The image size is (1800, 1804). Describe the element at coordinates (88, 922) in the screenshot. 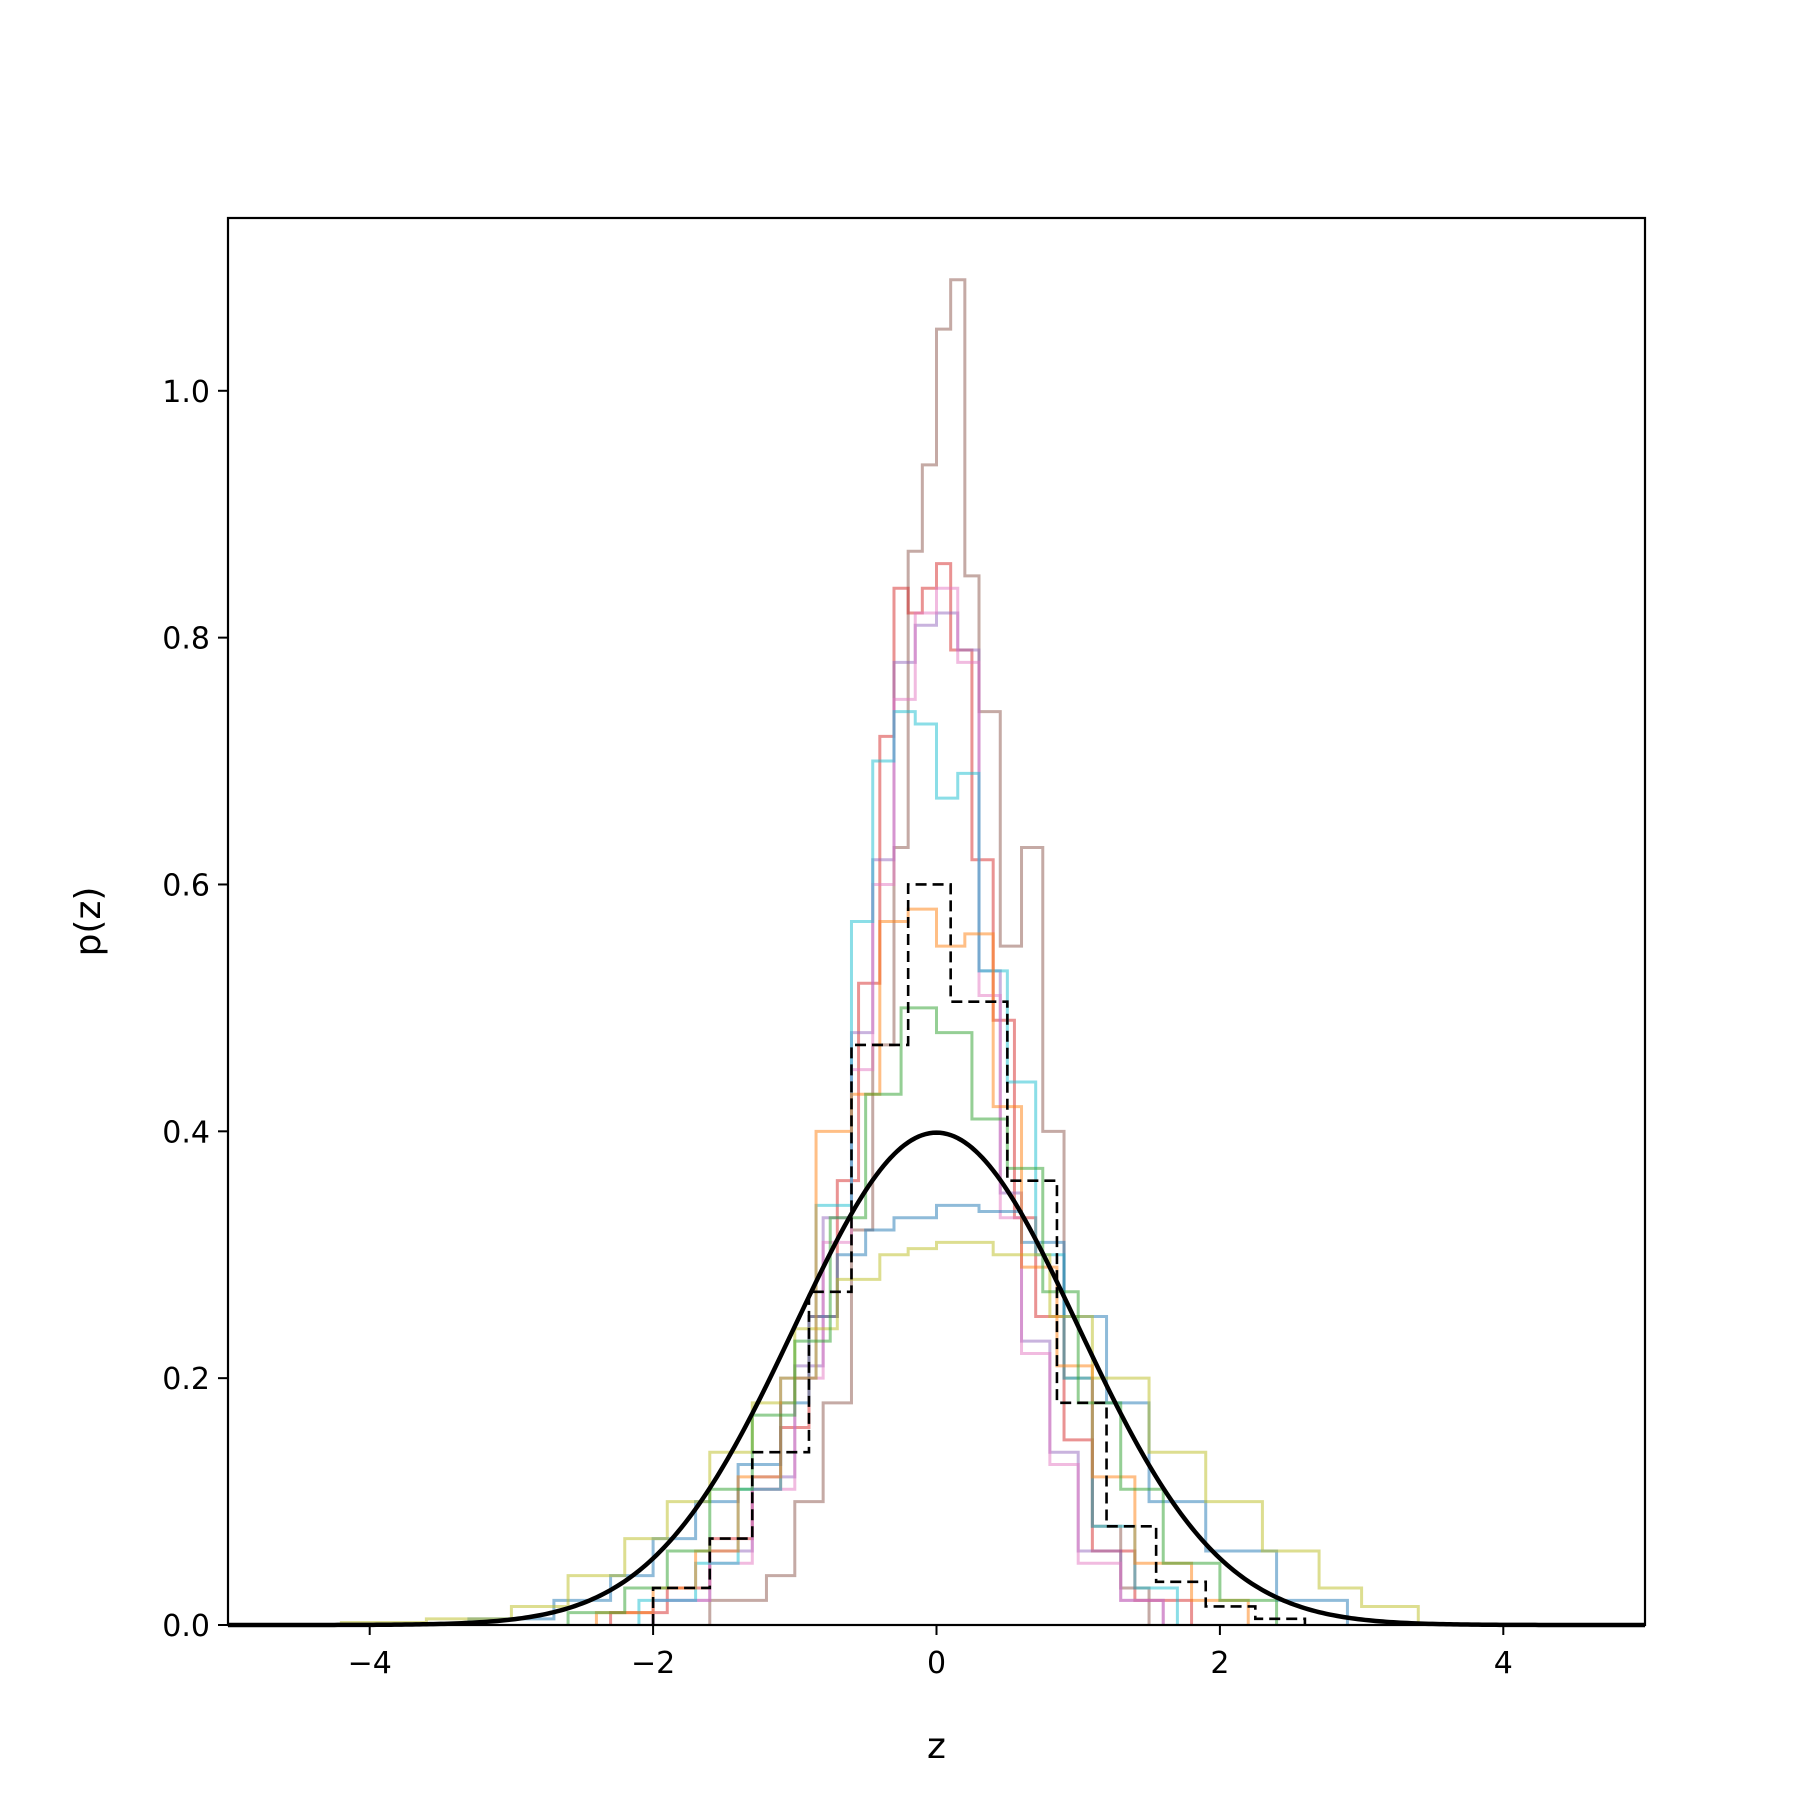

I see `y-axis-label: p(z)` at that location.